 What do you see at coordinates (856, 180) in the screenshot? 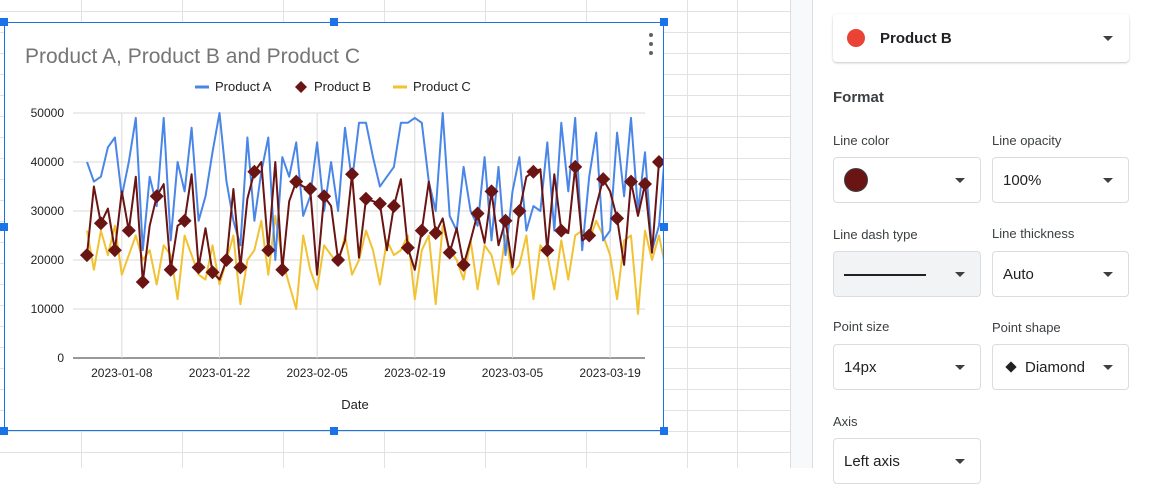
I see `line-color-swatch` at bounding box center [856, 180].